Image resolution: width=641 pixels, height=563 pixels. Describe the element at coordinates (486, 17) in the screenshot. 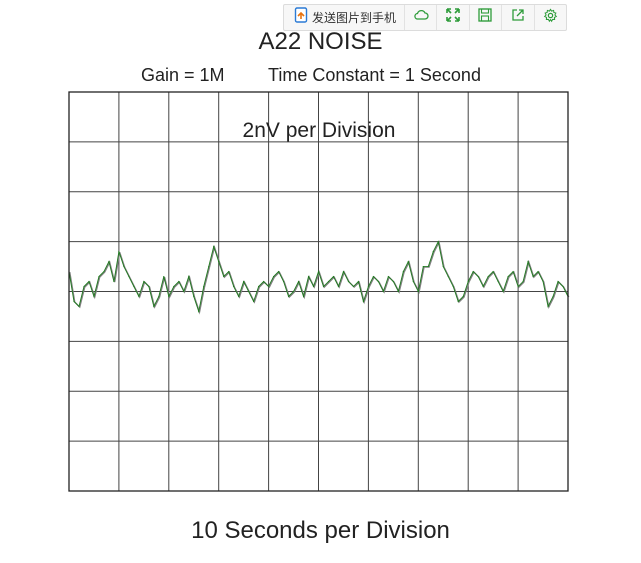

I see `save-button` at that location.